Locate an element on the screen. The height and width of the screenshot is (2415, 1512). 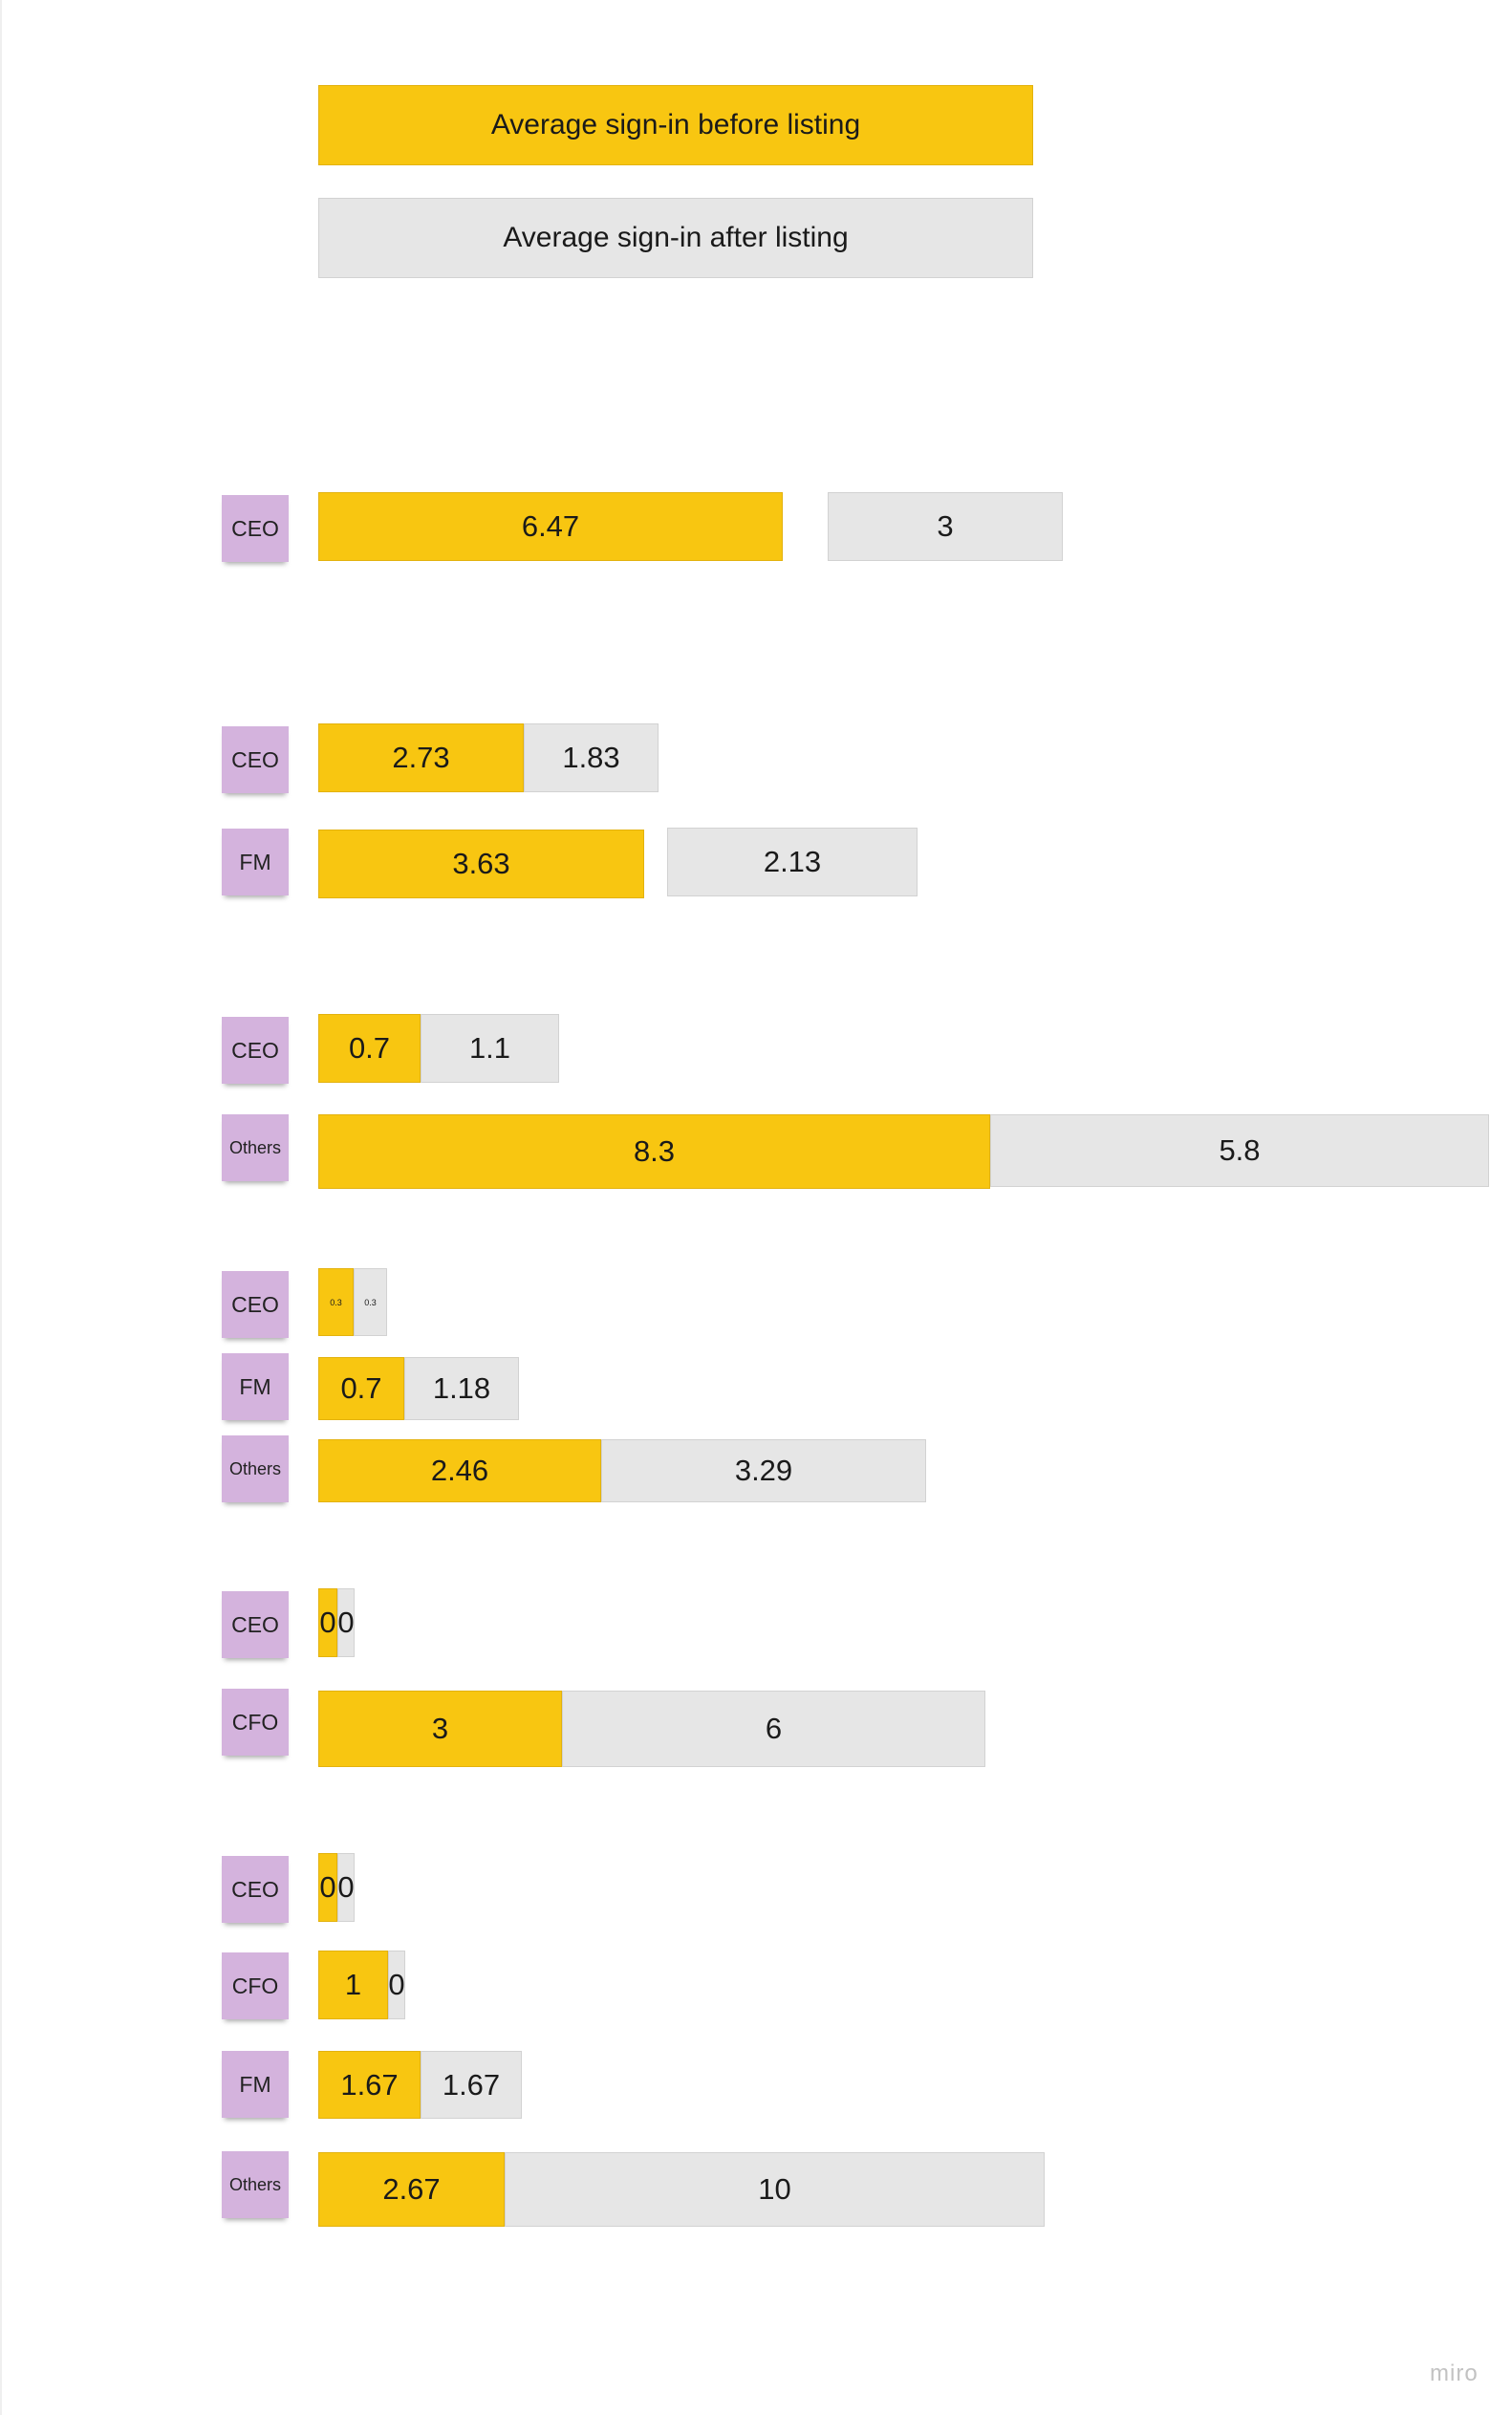
bar-value: 6 is located at coordinates (774, 1728).